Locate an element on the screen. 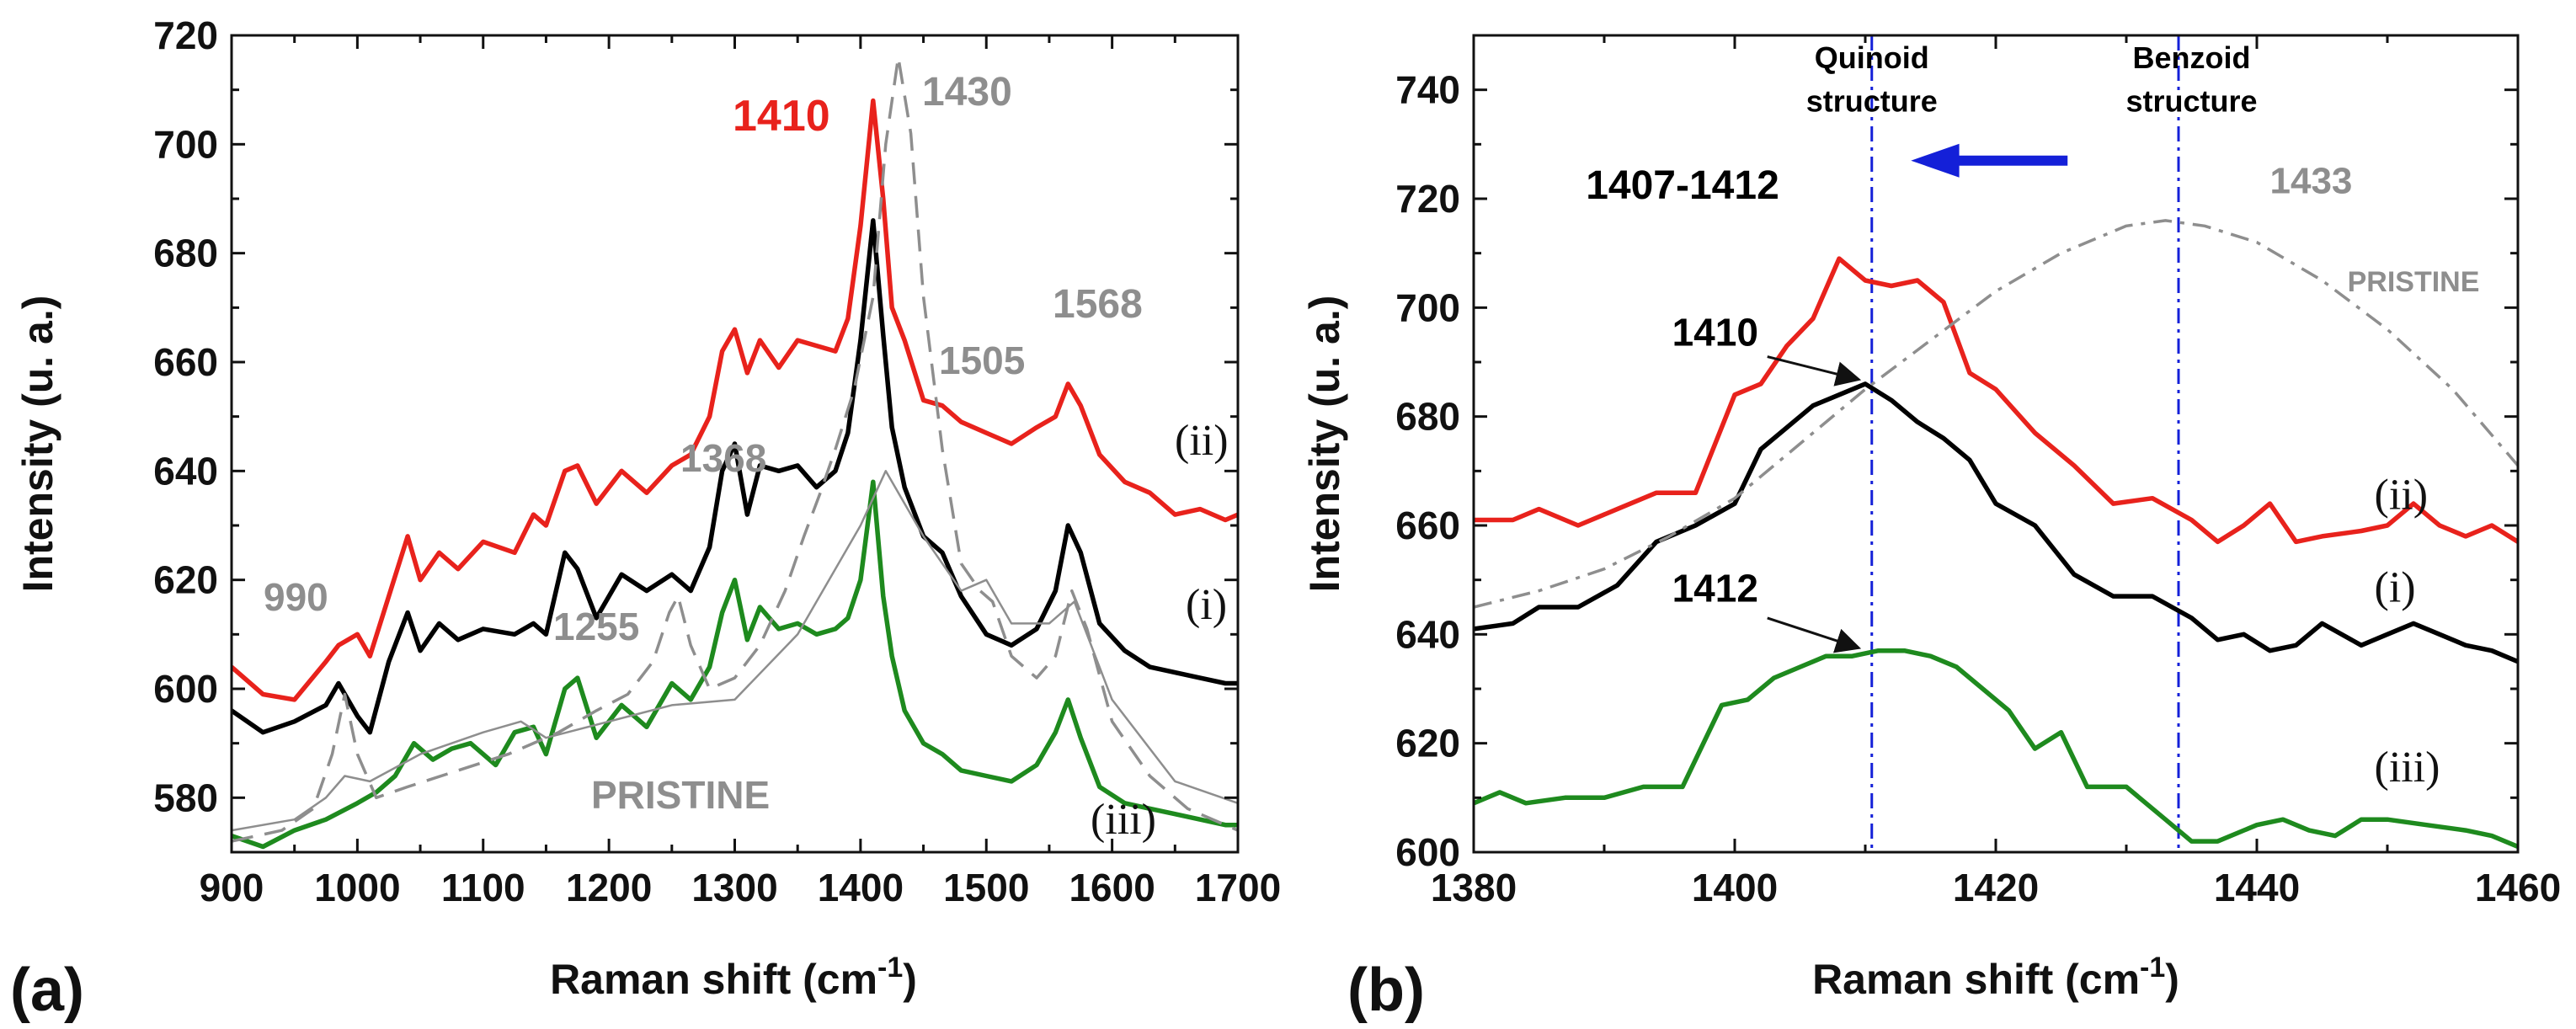  x-tick-label: 1440 is located at coordinates (2257, 887).